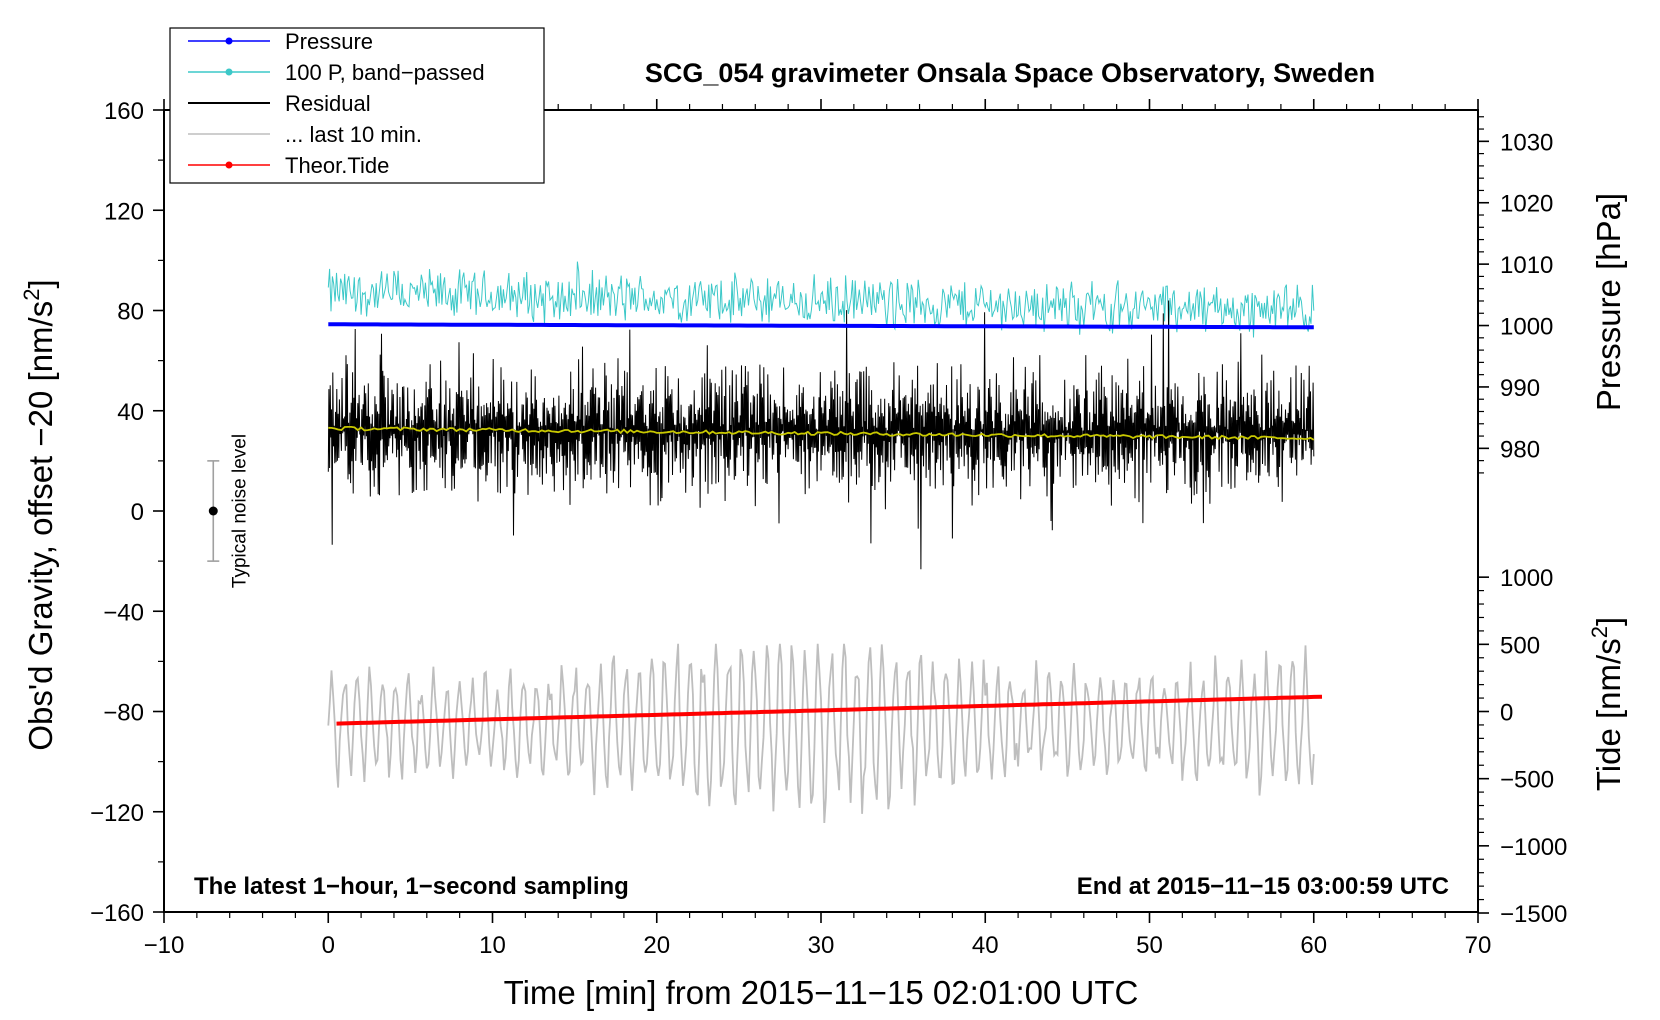 The height and width of the screenshot is (1020, 1660). What do you see at coordinates (1608, 714) in the screenshot?
I see `y-tide-axis-title-main: Tide [nm/s` at bounding box center [1608, 714].